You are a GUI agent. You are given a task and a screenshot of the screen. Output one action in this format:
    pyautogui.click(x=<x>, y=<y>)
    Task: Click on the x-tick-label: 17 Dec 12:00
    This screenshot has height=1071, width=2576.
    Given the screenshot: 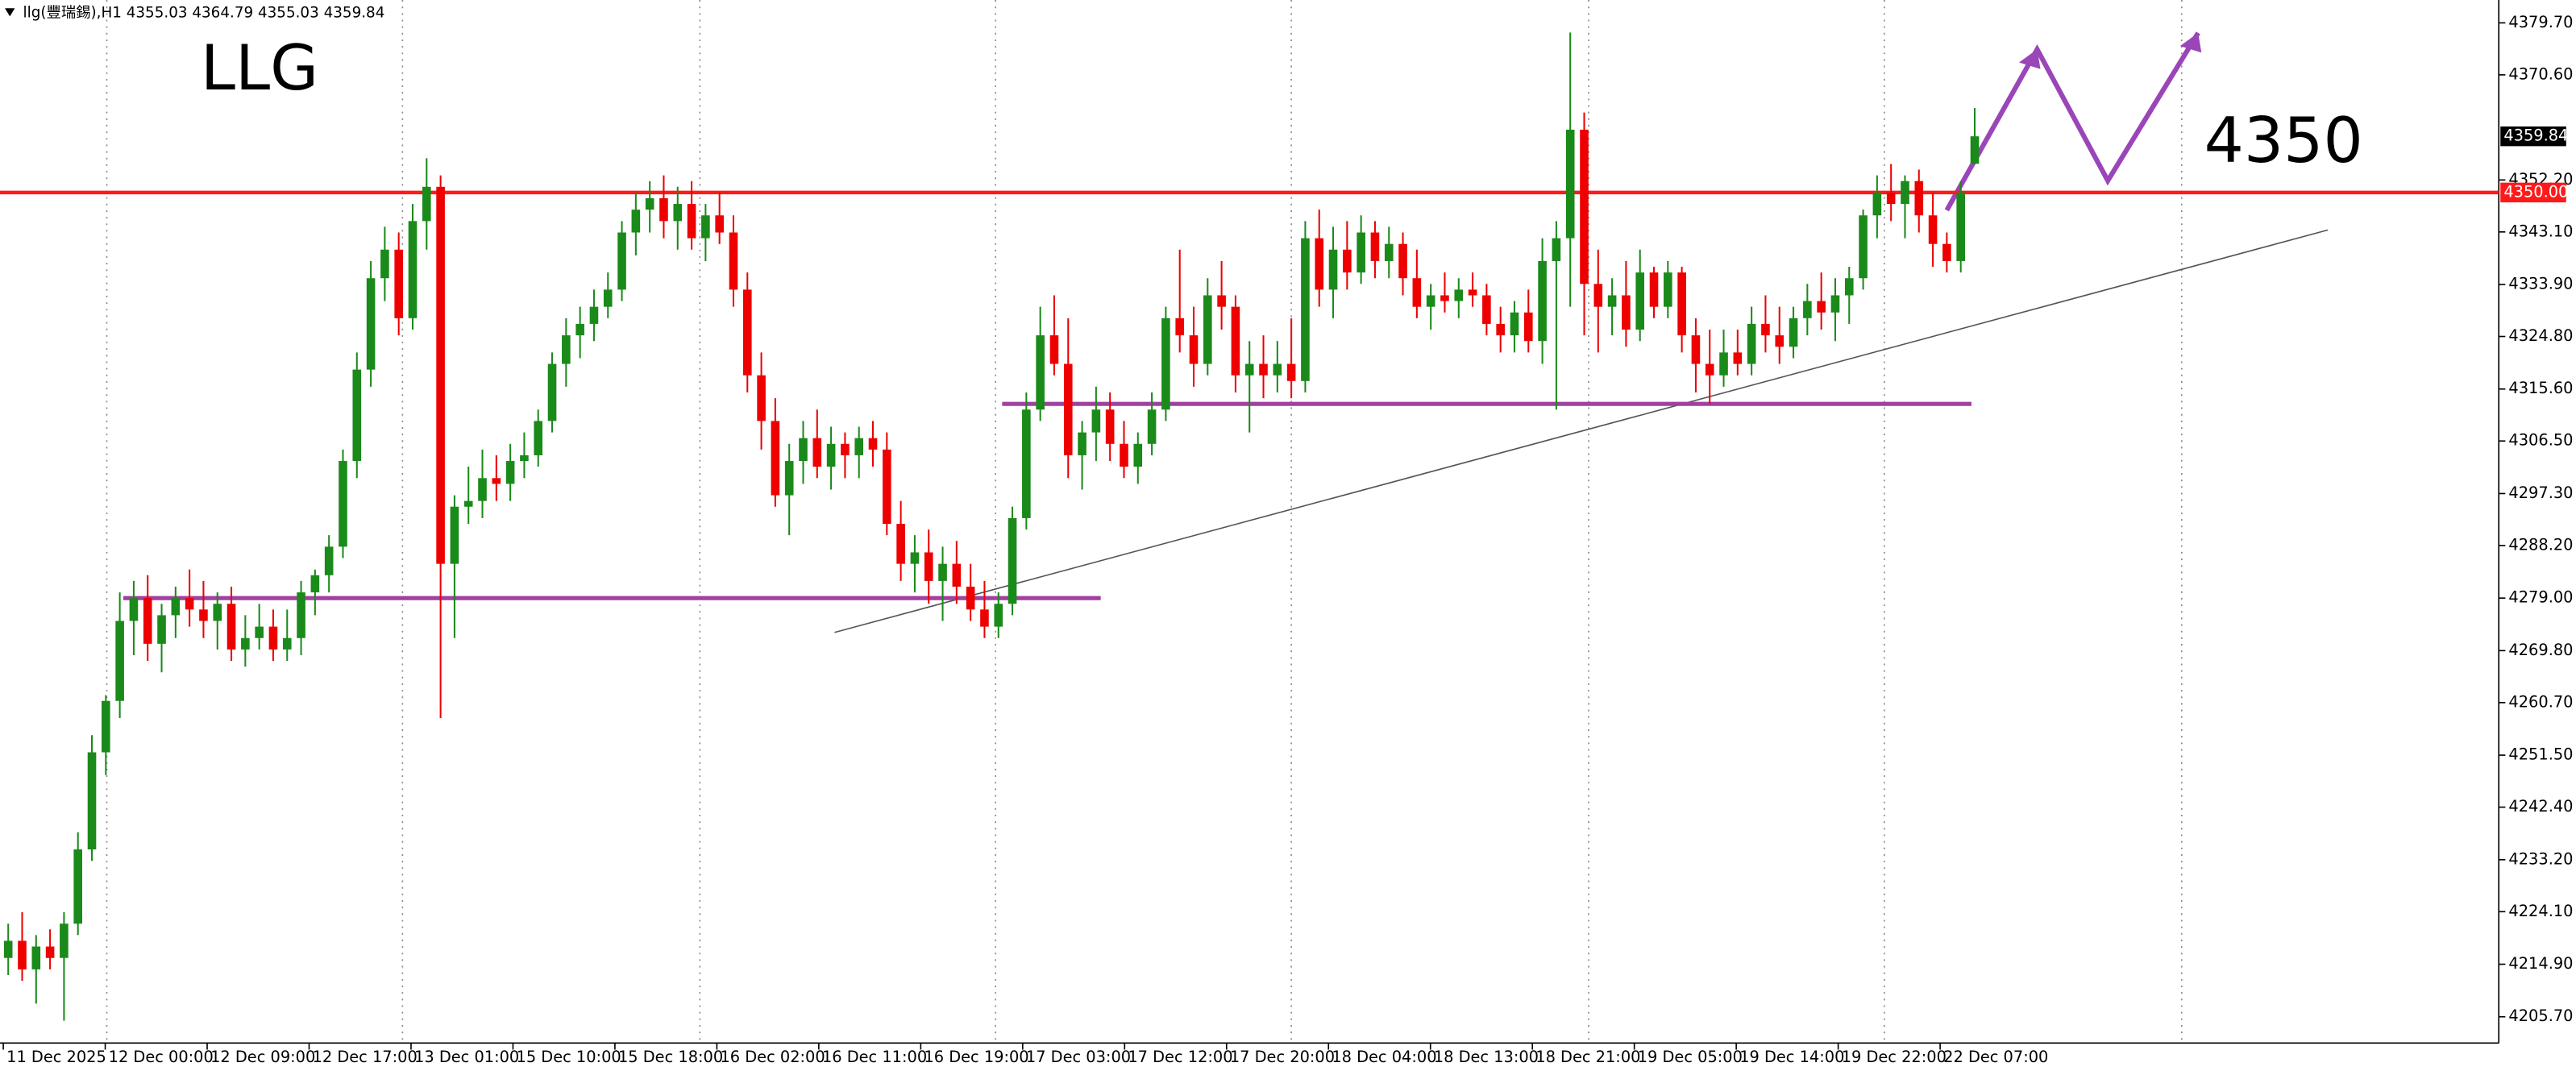 What is the action you would take?
    pyautogui.click(x=1180, y=1057)
    